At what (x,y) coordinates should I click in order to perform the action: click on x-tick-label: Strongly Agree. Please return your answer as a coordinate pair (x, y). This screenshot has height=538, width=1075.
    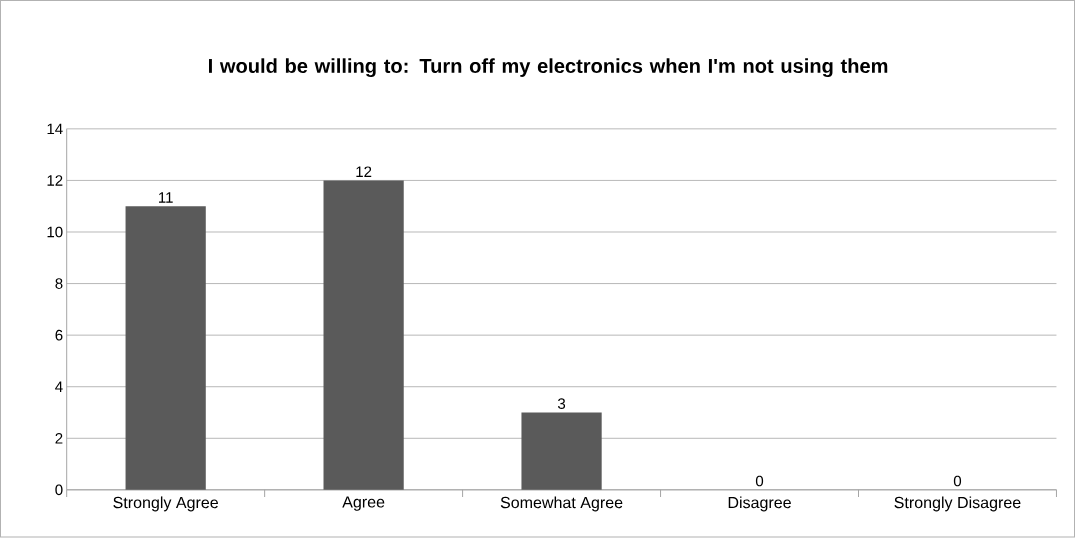
    Looking at the image, I should click on (165, 504).